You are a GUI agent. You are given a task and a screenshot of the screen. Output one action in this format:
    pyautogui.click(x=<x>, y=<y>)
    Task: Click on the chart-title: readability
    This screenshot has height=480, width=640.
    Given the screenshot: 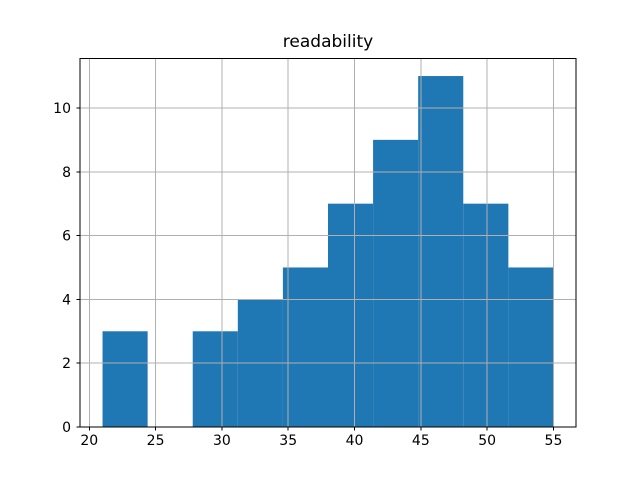 What is the action you would take?
    pyautogui.click(x=328, y=42)
    